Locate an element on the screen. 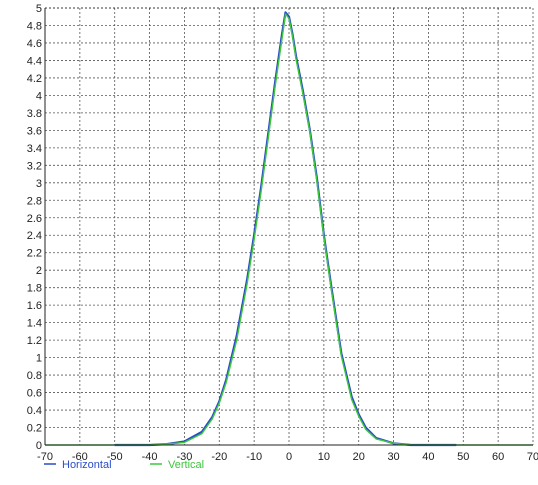 The height and width of the screenshot is (485, 538). x-tick-label: 70 is located at coordinates (532, 457).